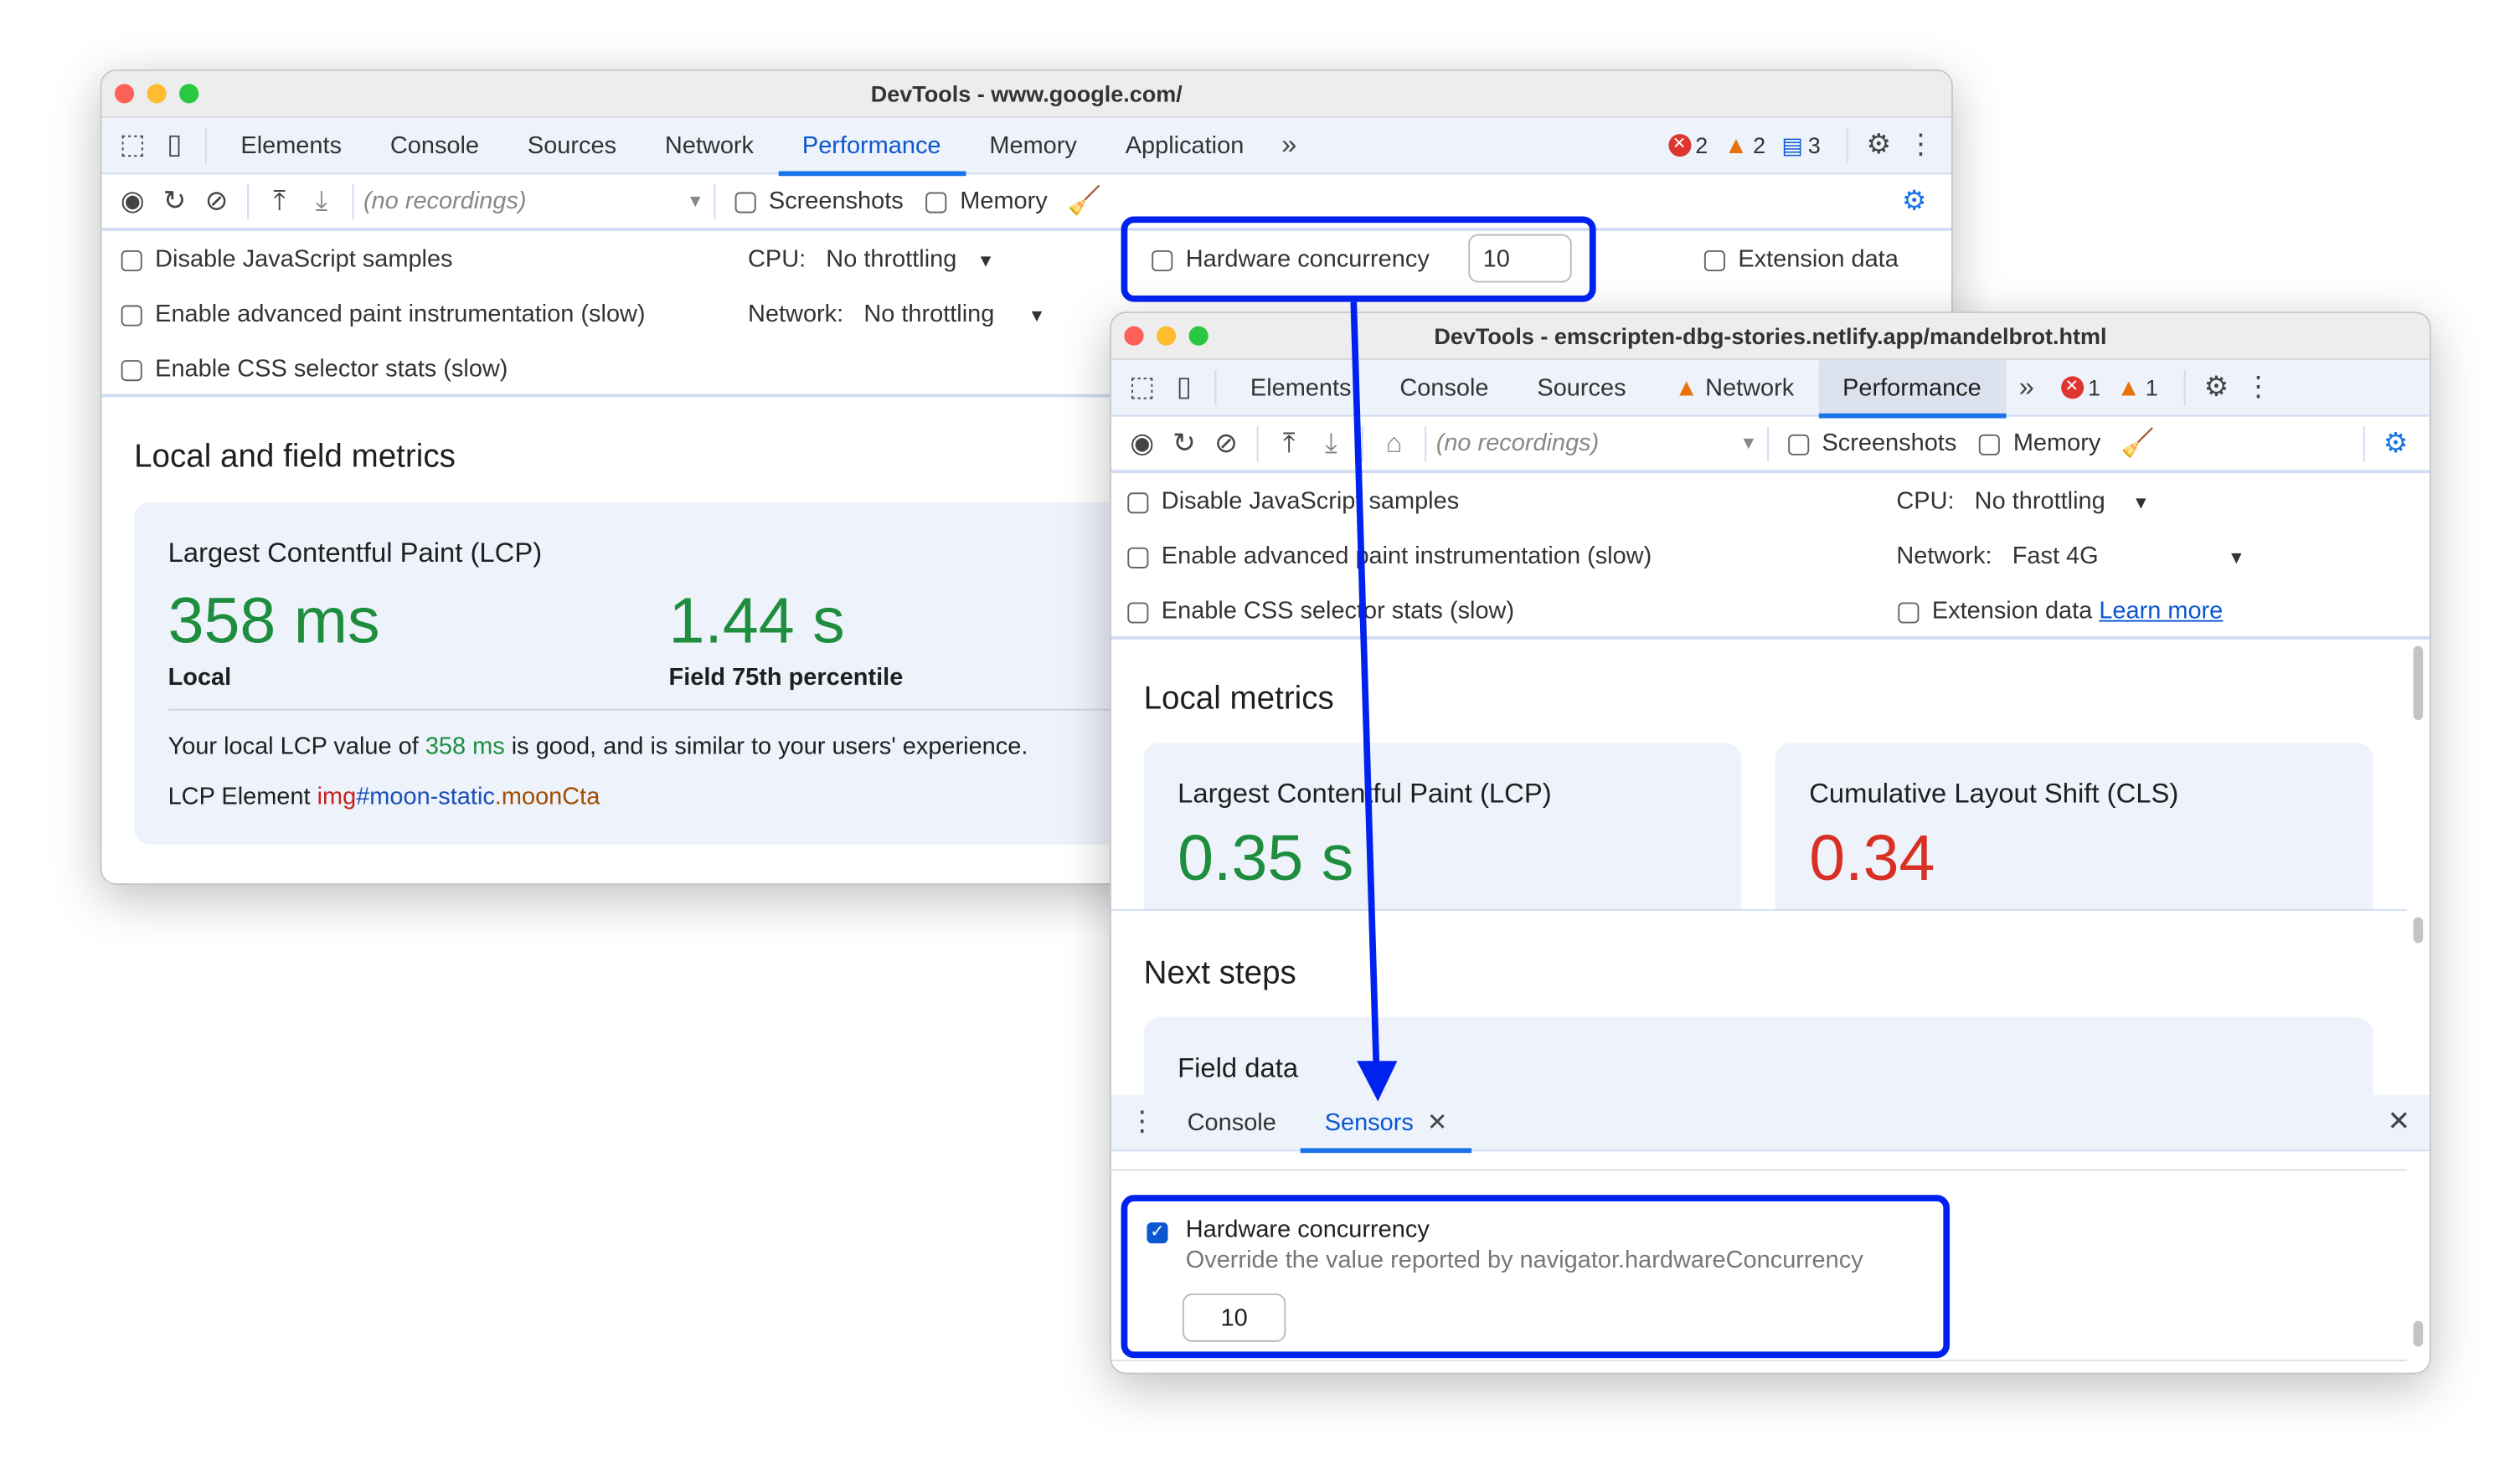 The image size is (2520, 1476). I want to click on hardware-concurrency-input: 10, so click(1520, 258).